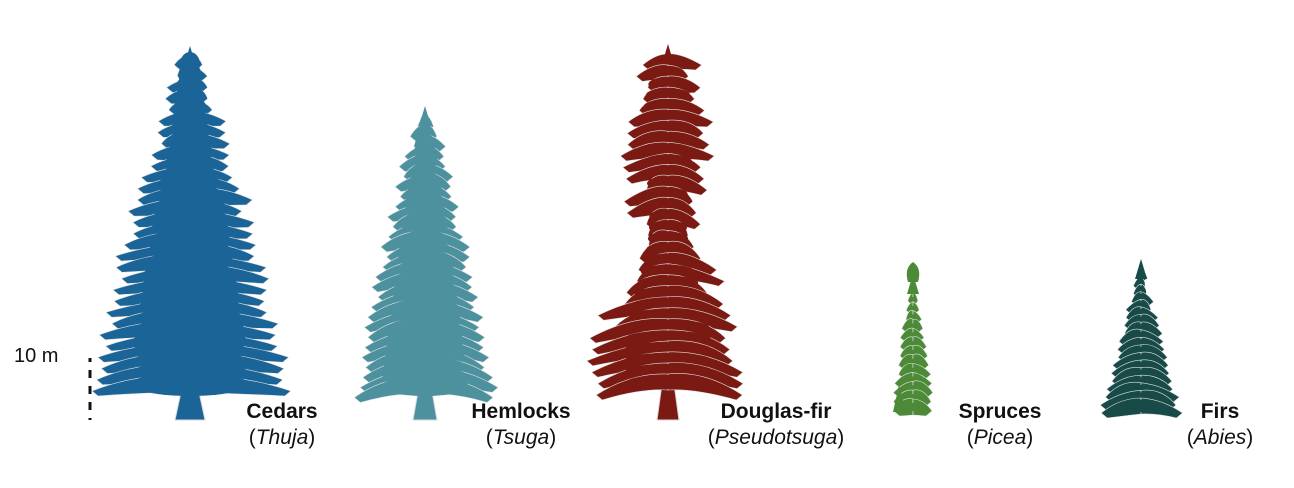 This screenshot has height=488, width=1294. Describe the element at coordinates (1220, 411) in the screenshot. I see `fir-common-name: Firs` at that location.